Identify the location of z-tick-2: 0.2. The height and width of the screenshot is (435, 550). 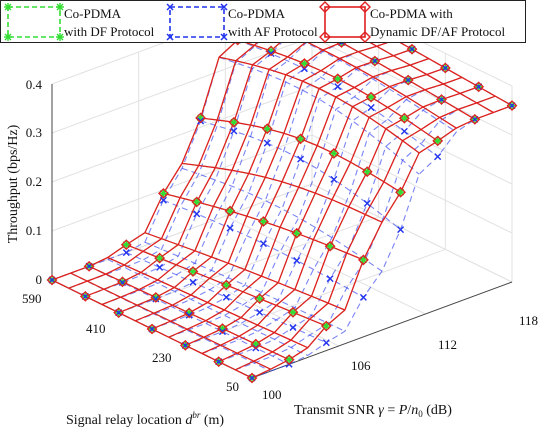
(34, 181).